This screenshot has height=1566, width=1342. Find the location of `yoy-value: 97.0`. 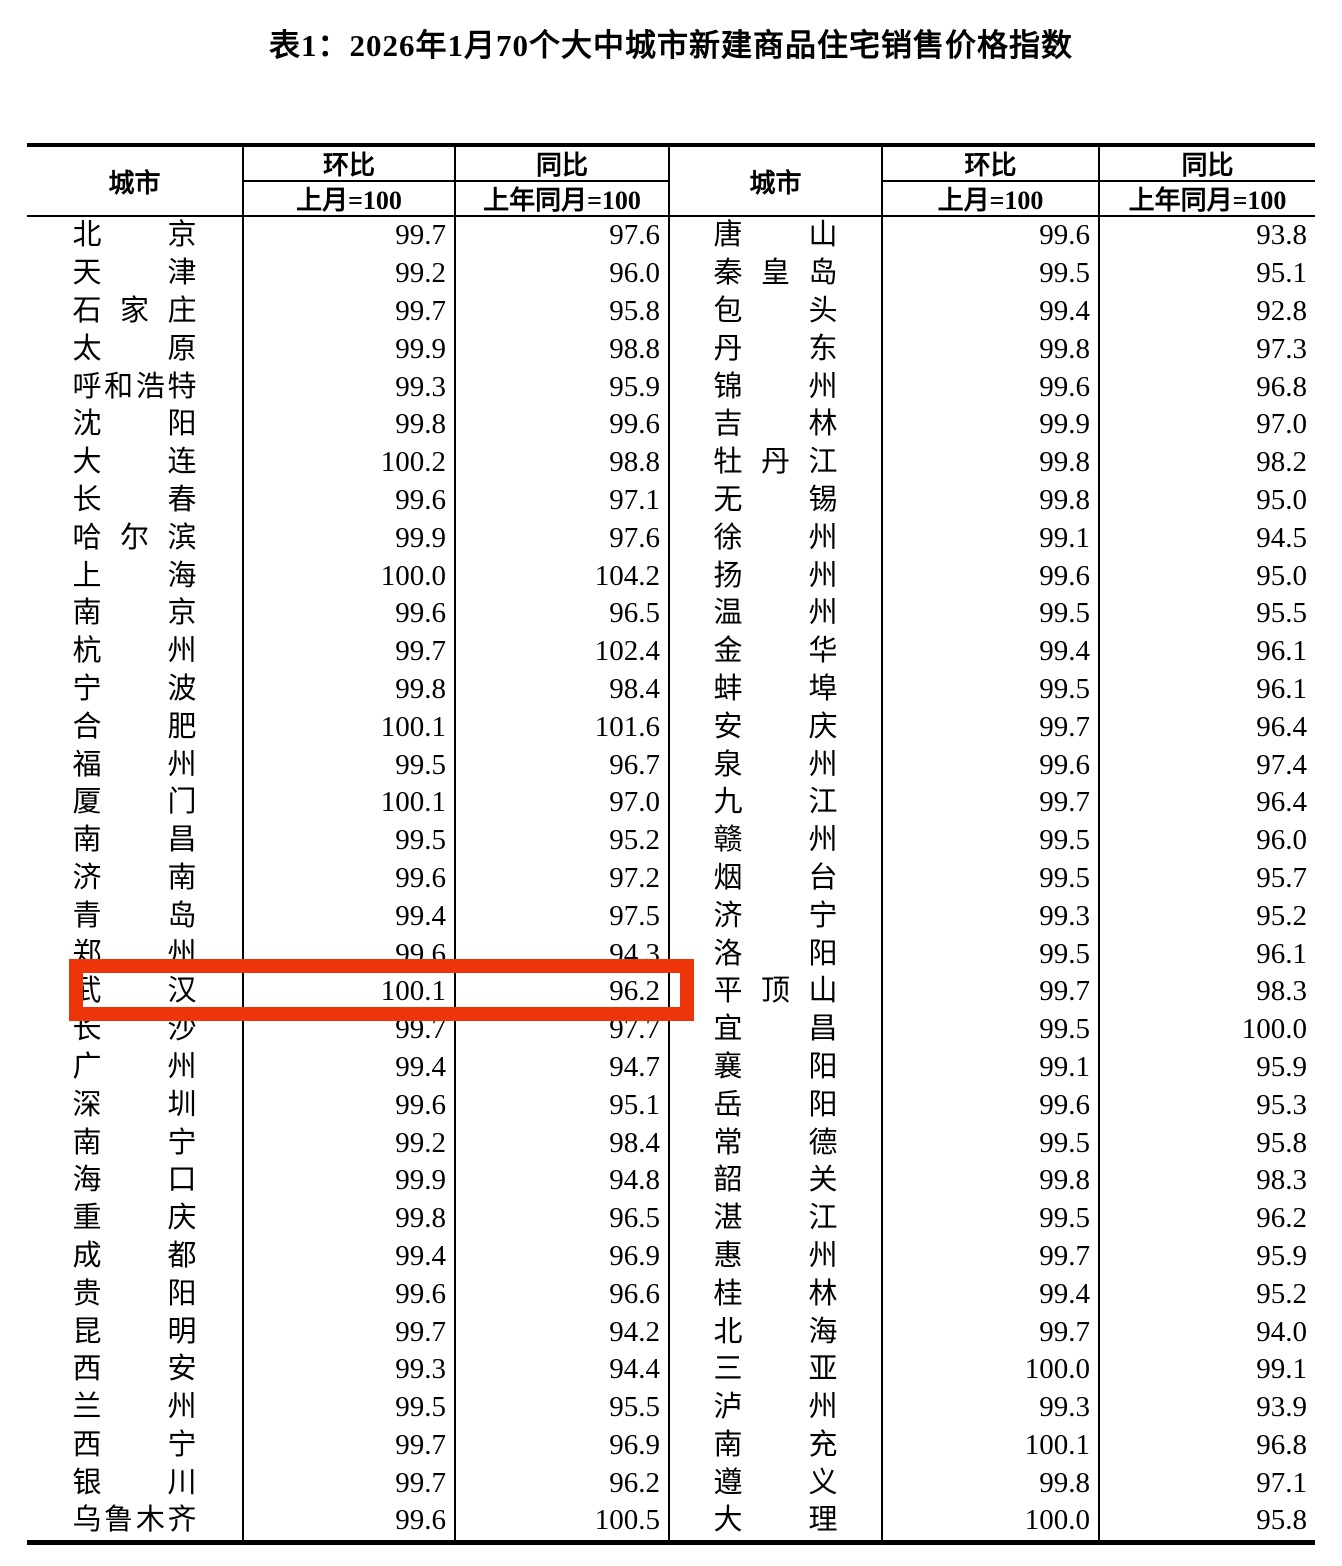

yoy-value: 97.0 is located at coordinates (561, 802).